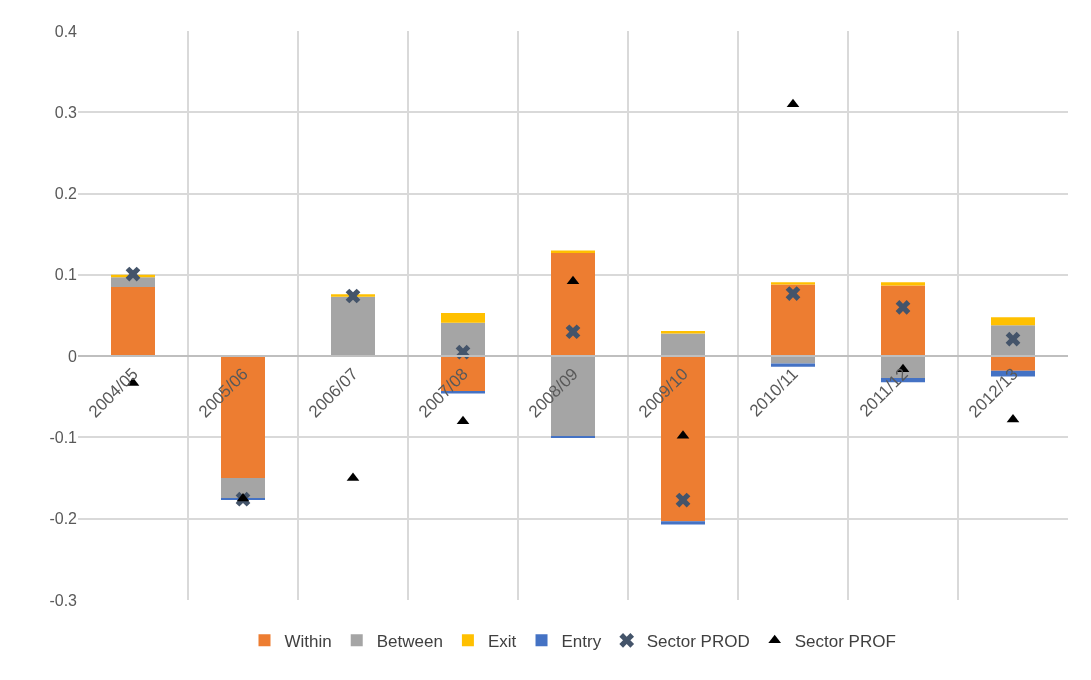  I want to click on legend-label: Within, so click(308, 641).